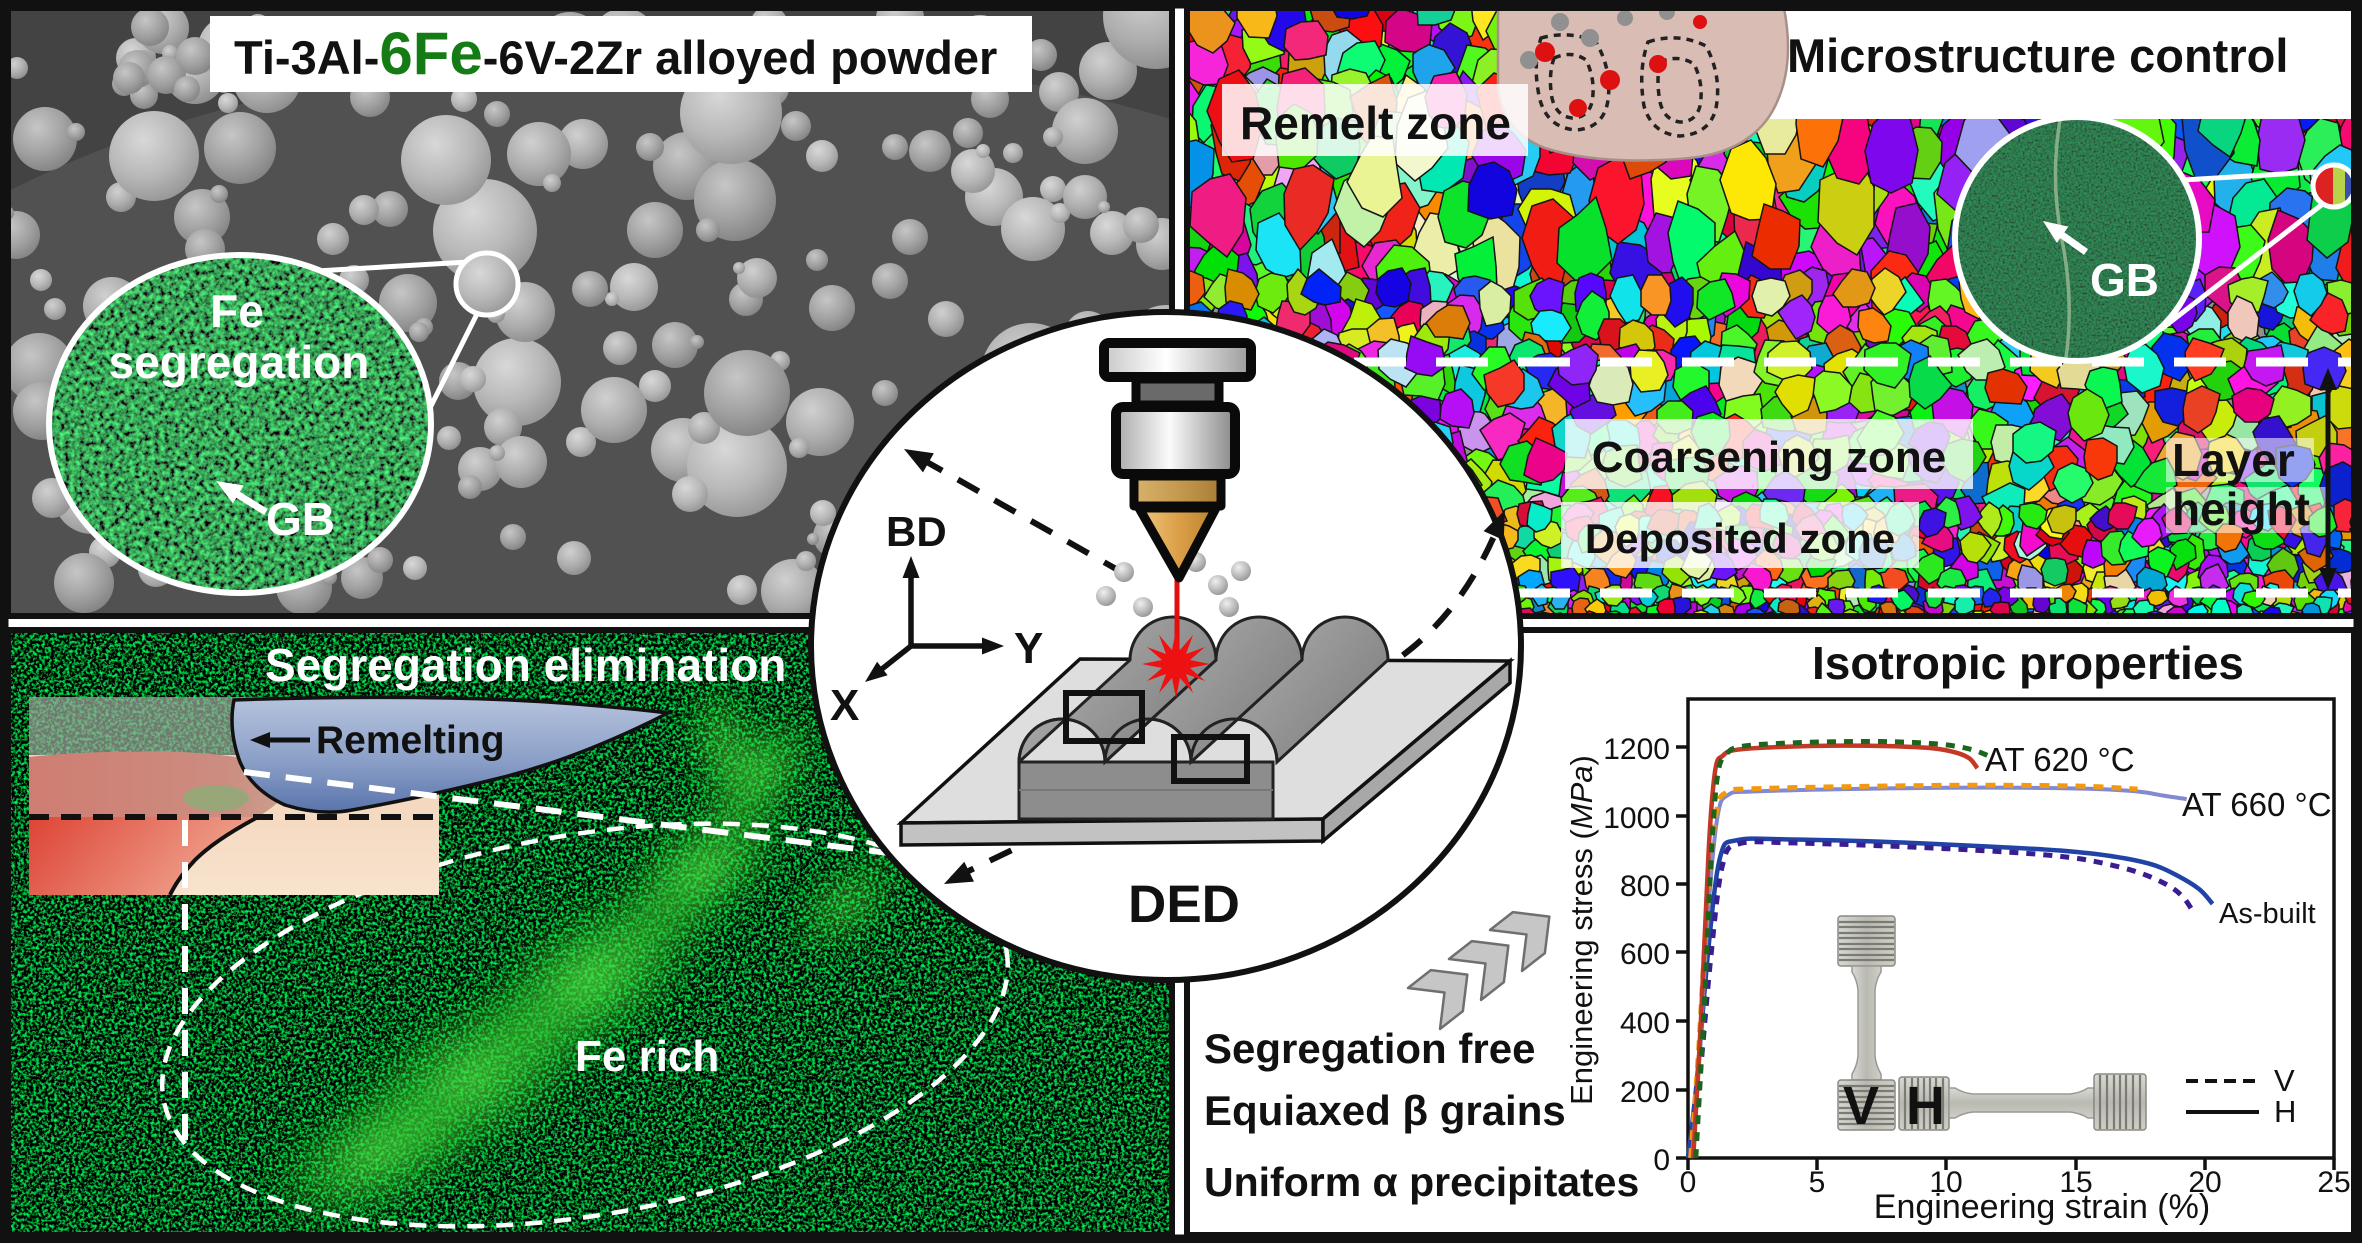 This screenshot has width=2362, height=1243. Describe the element at coordinates (615, 53) in the screenshot. I see `svg-text:Ti-3Al-6Fe-6V-2Zr alloyed powd: Ti-3Al-6Fe-6V-2Zr alloyed powder` at that location.